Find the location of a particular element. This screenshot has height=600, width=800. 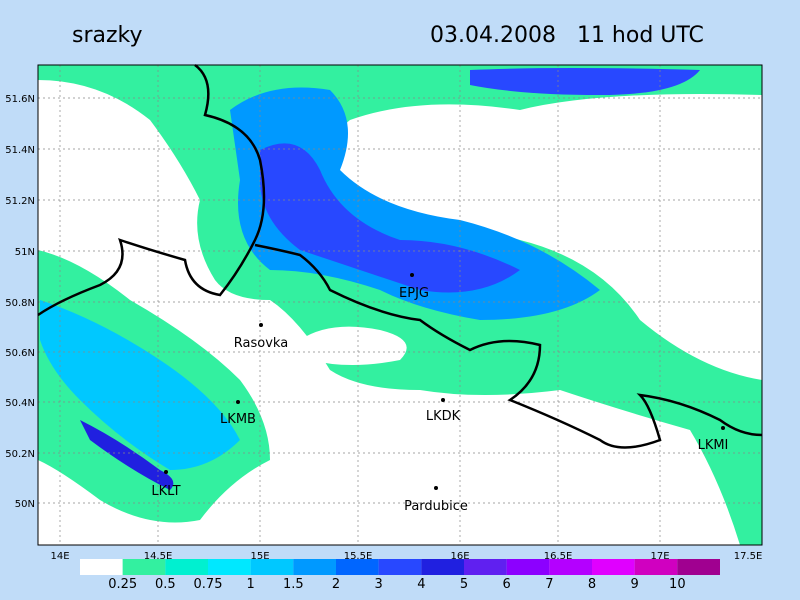

station-label: LKMB is located at coordinates (238, 419).